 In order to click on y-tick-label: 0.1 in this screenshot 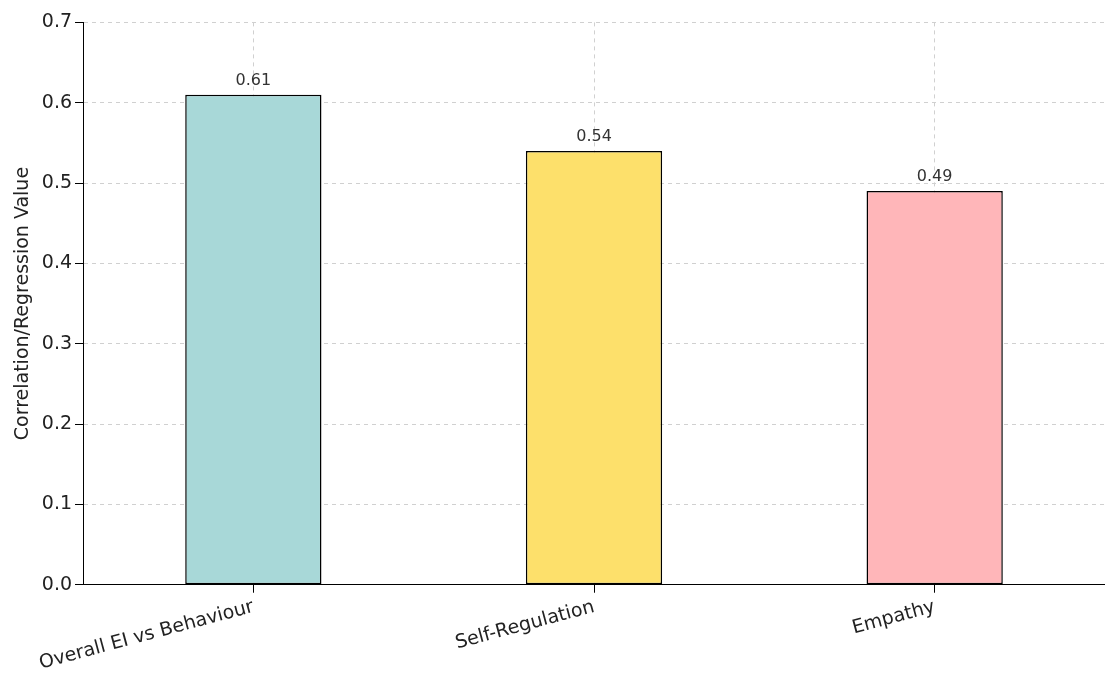, I will do `click(57, 502)`.